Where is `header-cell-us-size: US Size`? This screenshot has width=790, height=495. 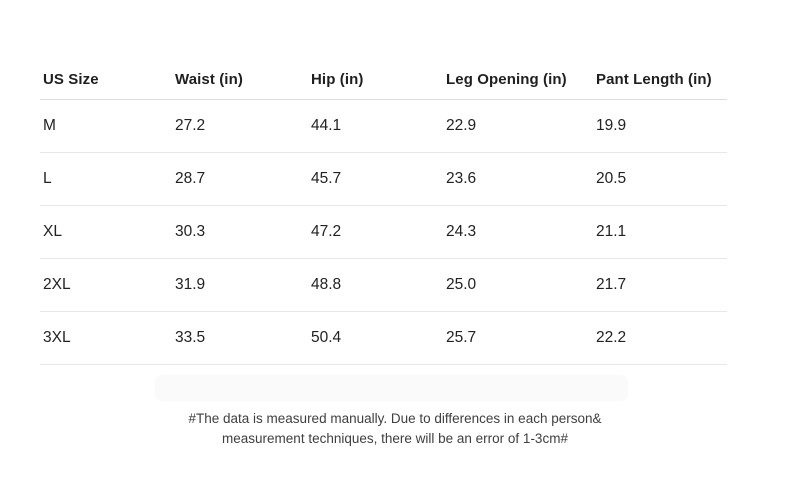 header-cell-us-size: US Size is located at coordinates (71, 79).